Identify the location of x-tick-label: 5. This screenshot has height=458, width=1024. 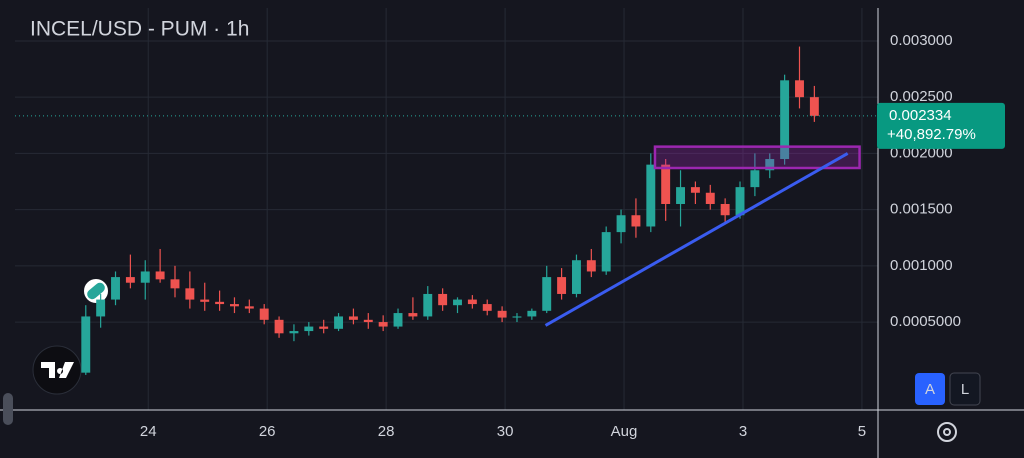
(862, 431).